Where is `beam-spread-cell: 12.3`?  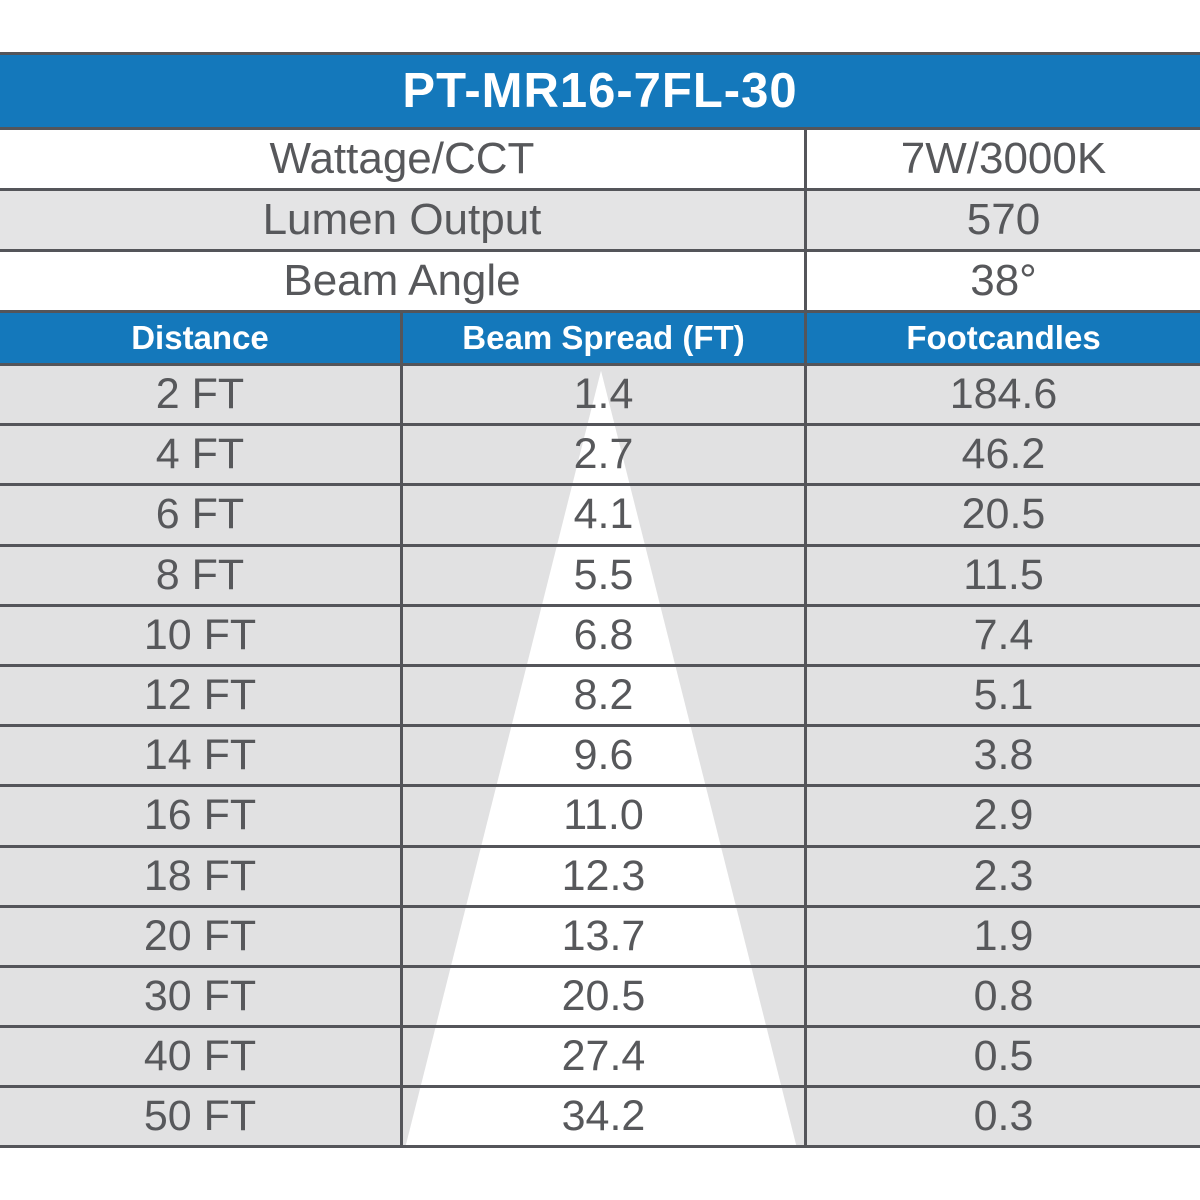 beam-spread-cell: 12.3 is located at coordinates (602, 876).